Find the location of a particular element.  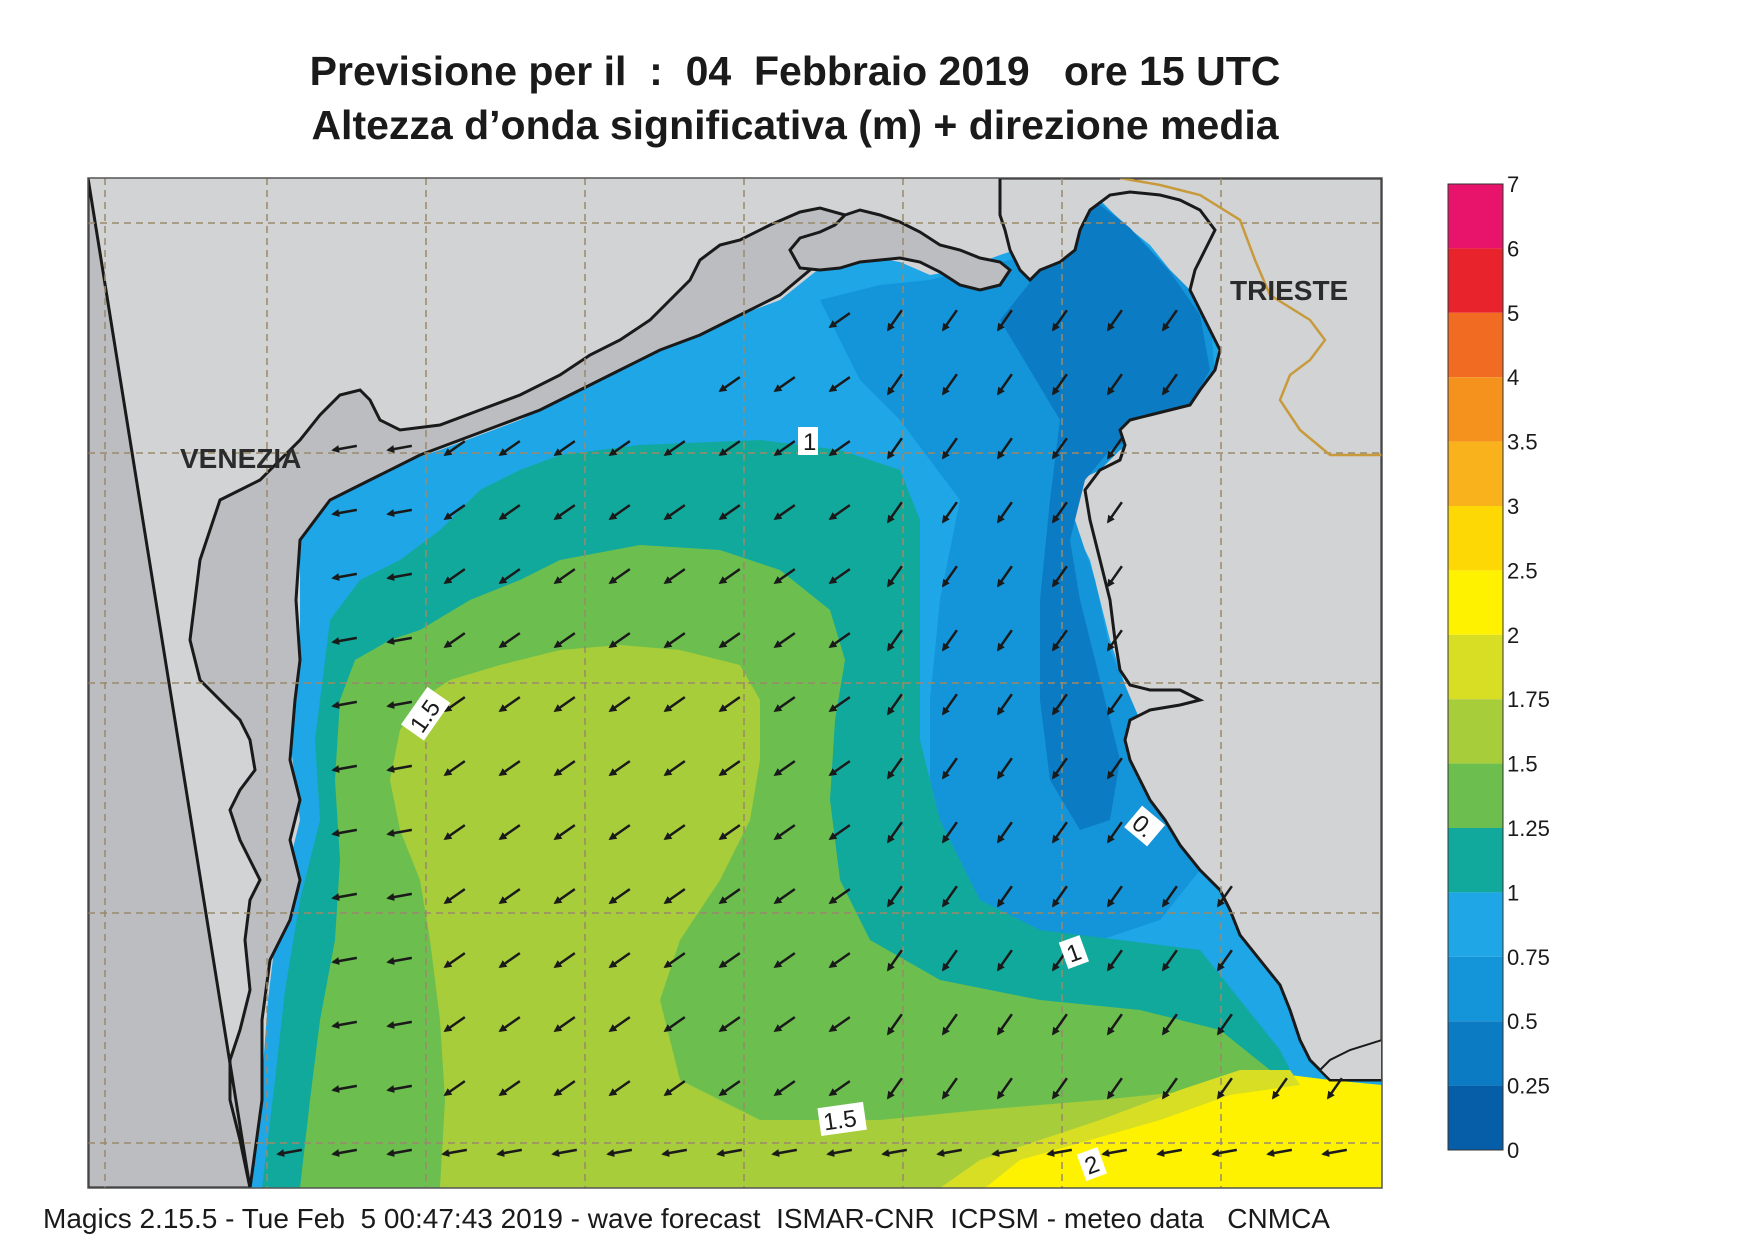

legend-label: 1 is located at coordinates (1513, 892).